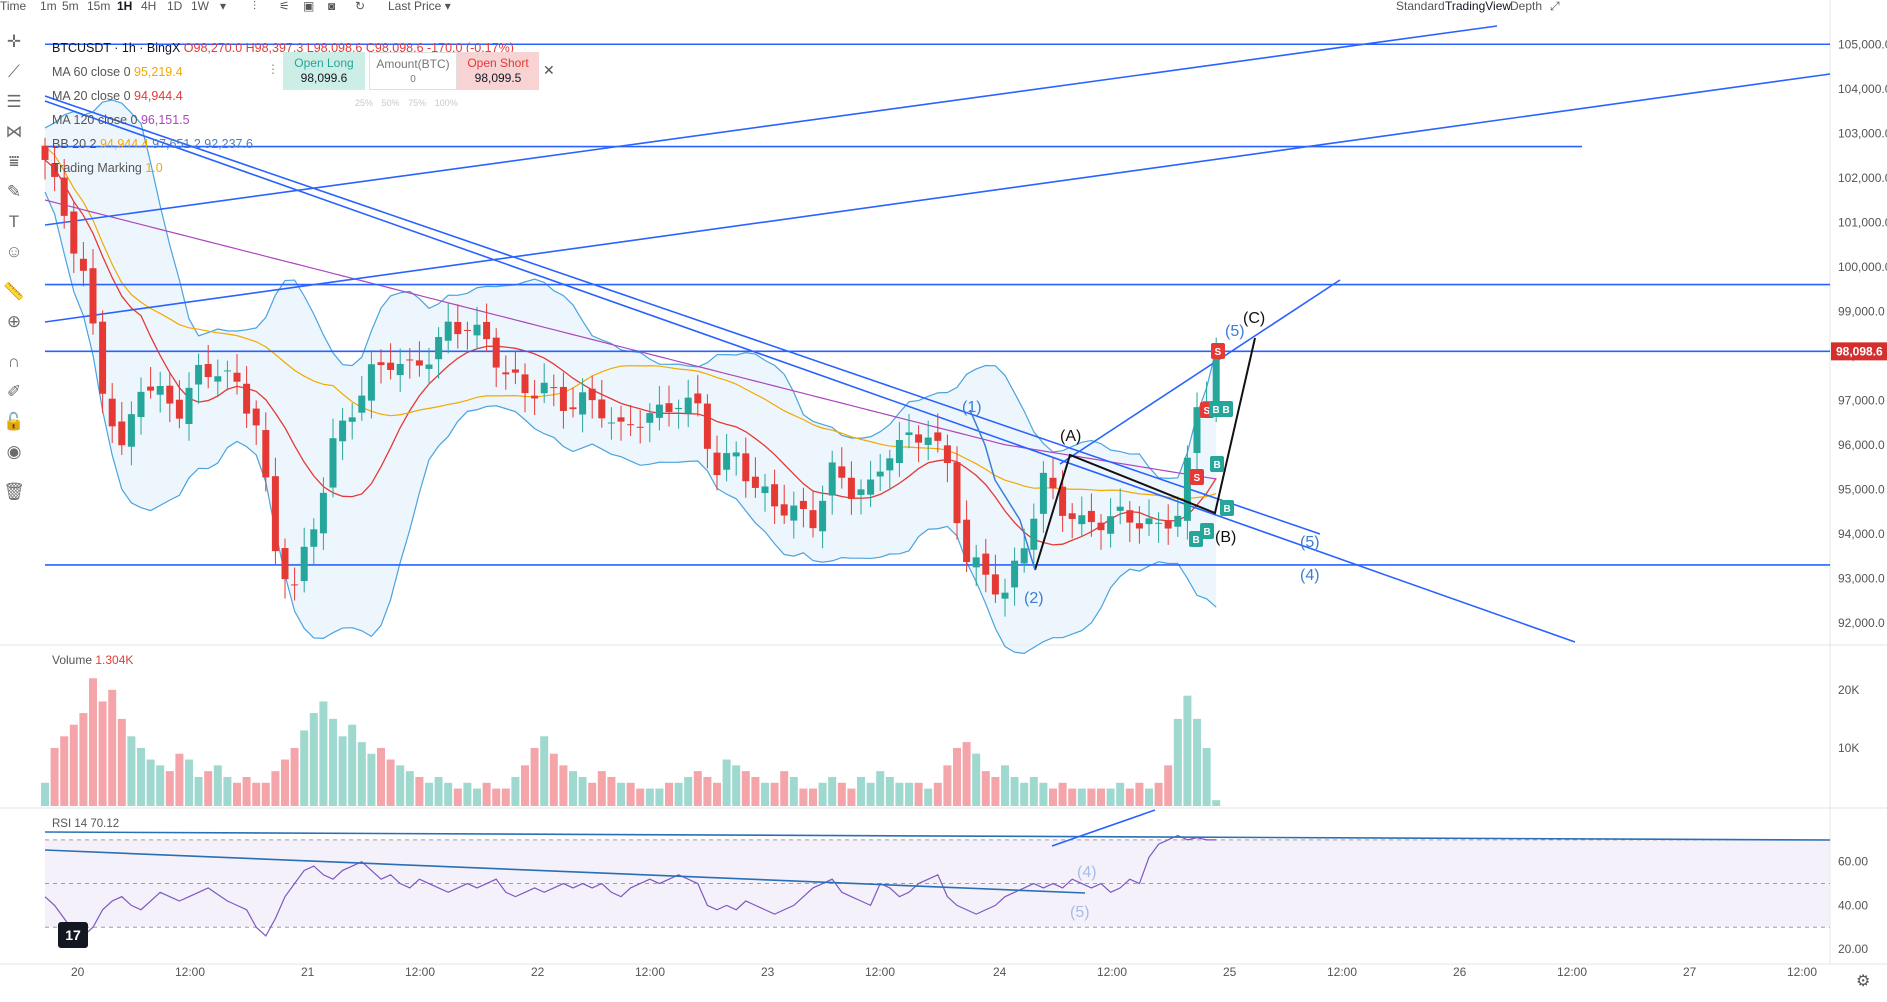 The image size is (1887, 1002). I want to click on trendline-icon: ⟋, so click(14, 71).